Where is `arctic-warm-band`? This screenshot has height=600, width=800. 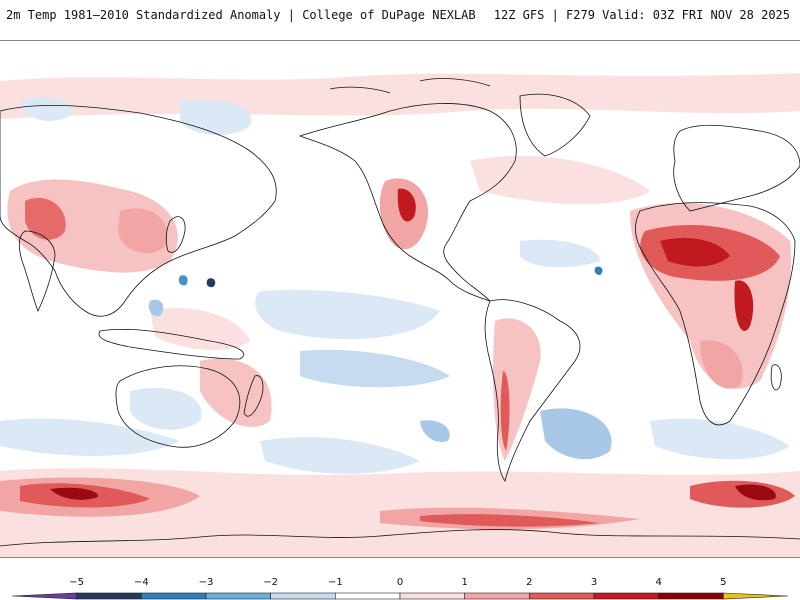 arctic-warm-band is located at coordinates (400, 96).